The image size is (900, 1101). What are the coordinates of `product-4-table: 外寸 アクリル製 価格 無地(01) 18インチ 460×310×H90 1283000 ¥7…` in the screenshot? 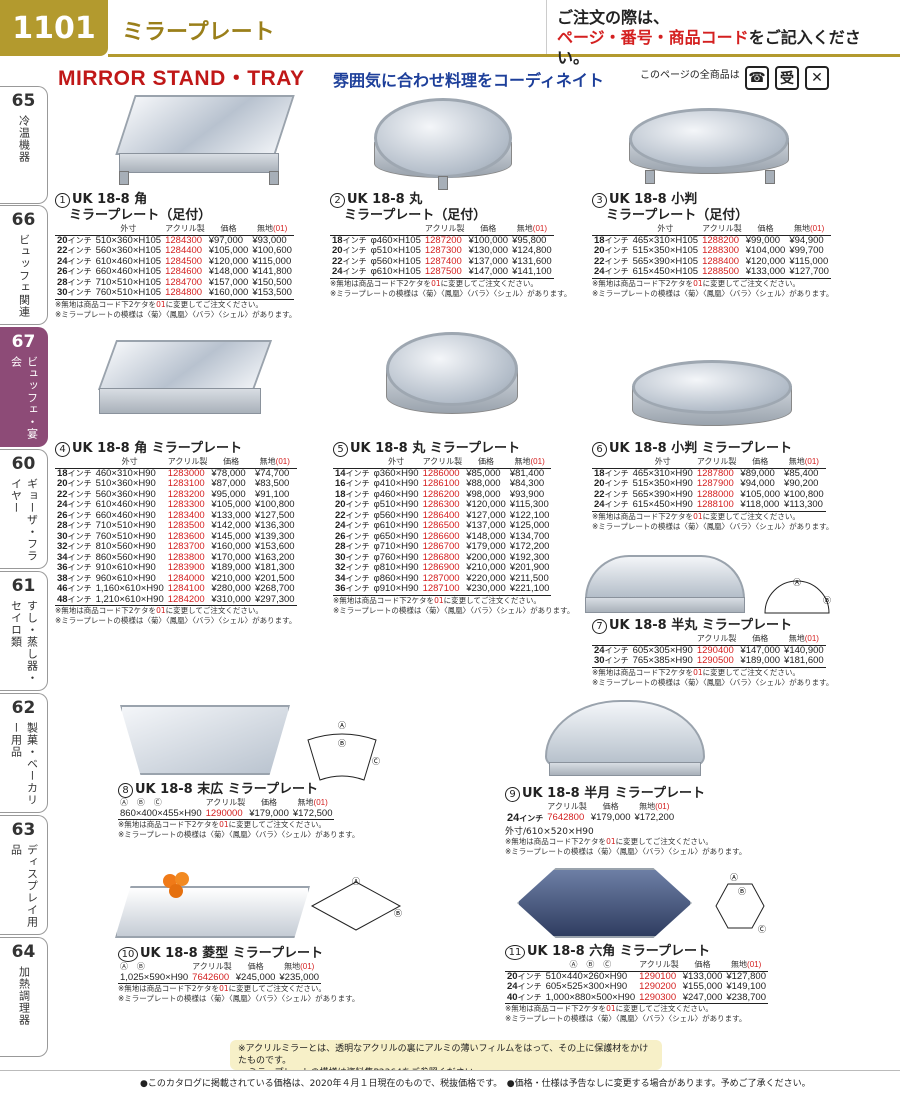 It's located at (176, 531).